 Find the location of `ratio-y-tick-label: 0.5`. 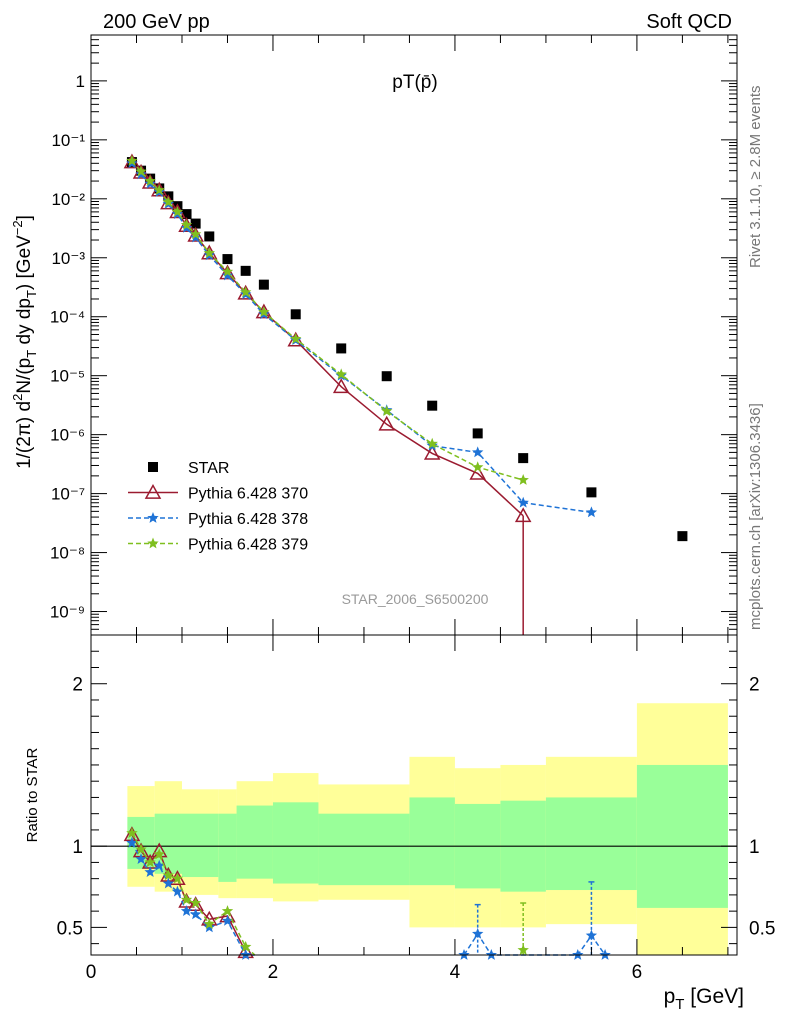

ratio-y-tick-label: 0.5 is located at coordinates (70, 928).